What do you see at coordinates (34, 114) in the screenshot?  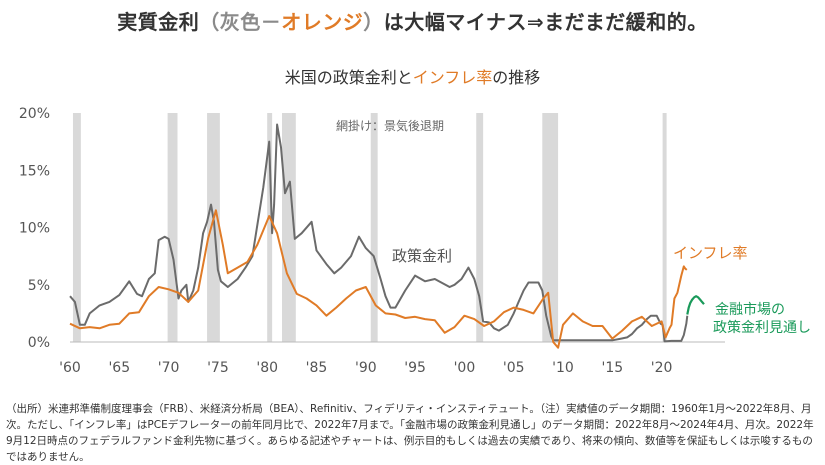 I see `y-tick-label: 20%` at bounding box center [34, 114].